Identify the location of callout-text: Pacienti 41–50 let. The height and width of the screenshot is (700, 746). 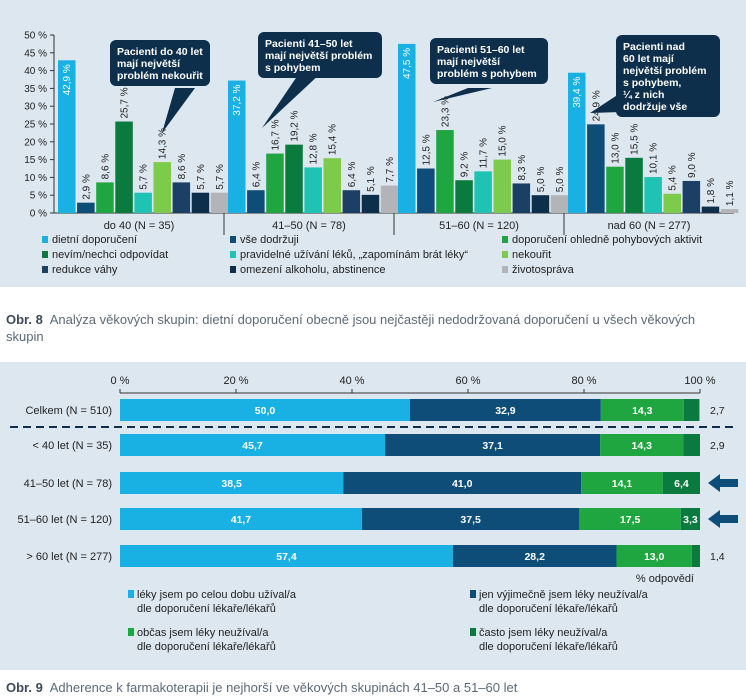
(309, 44).